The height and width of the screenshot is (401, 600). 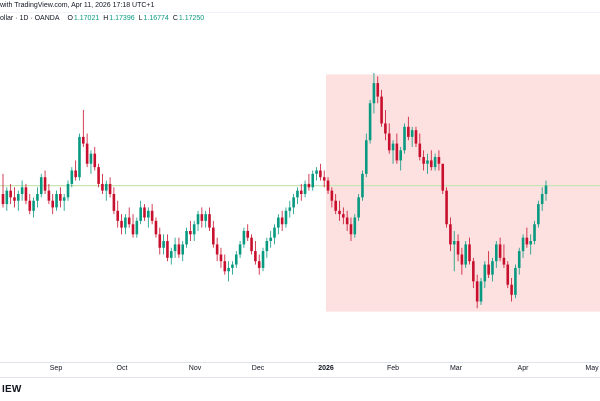 I want to click on ohlc-key-l: L, so click(x=140, y=18).